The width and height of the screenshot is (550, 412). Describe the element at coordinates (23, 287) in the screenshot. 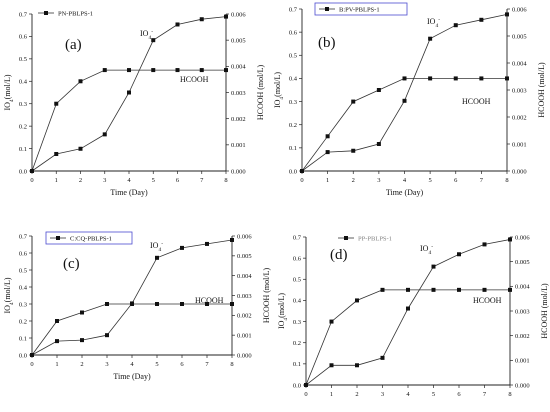

I see `y-left-tick-label: 0.4` at that location.